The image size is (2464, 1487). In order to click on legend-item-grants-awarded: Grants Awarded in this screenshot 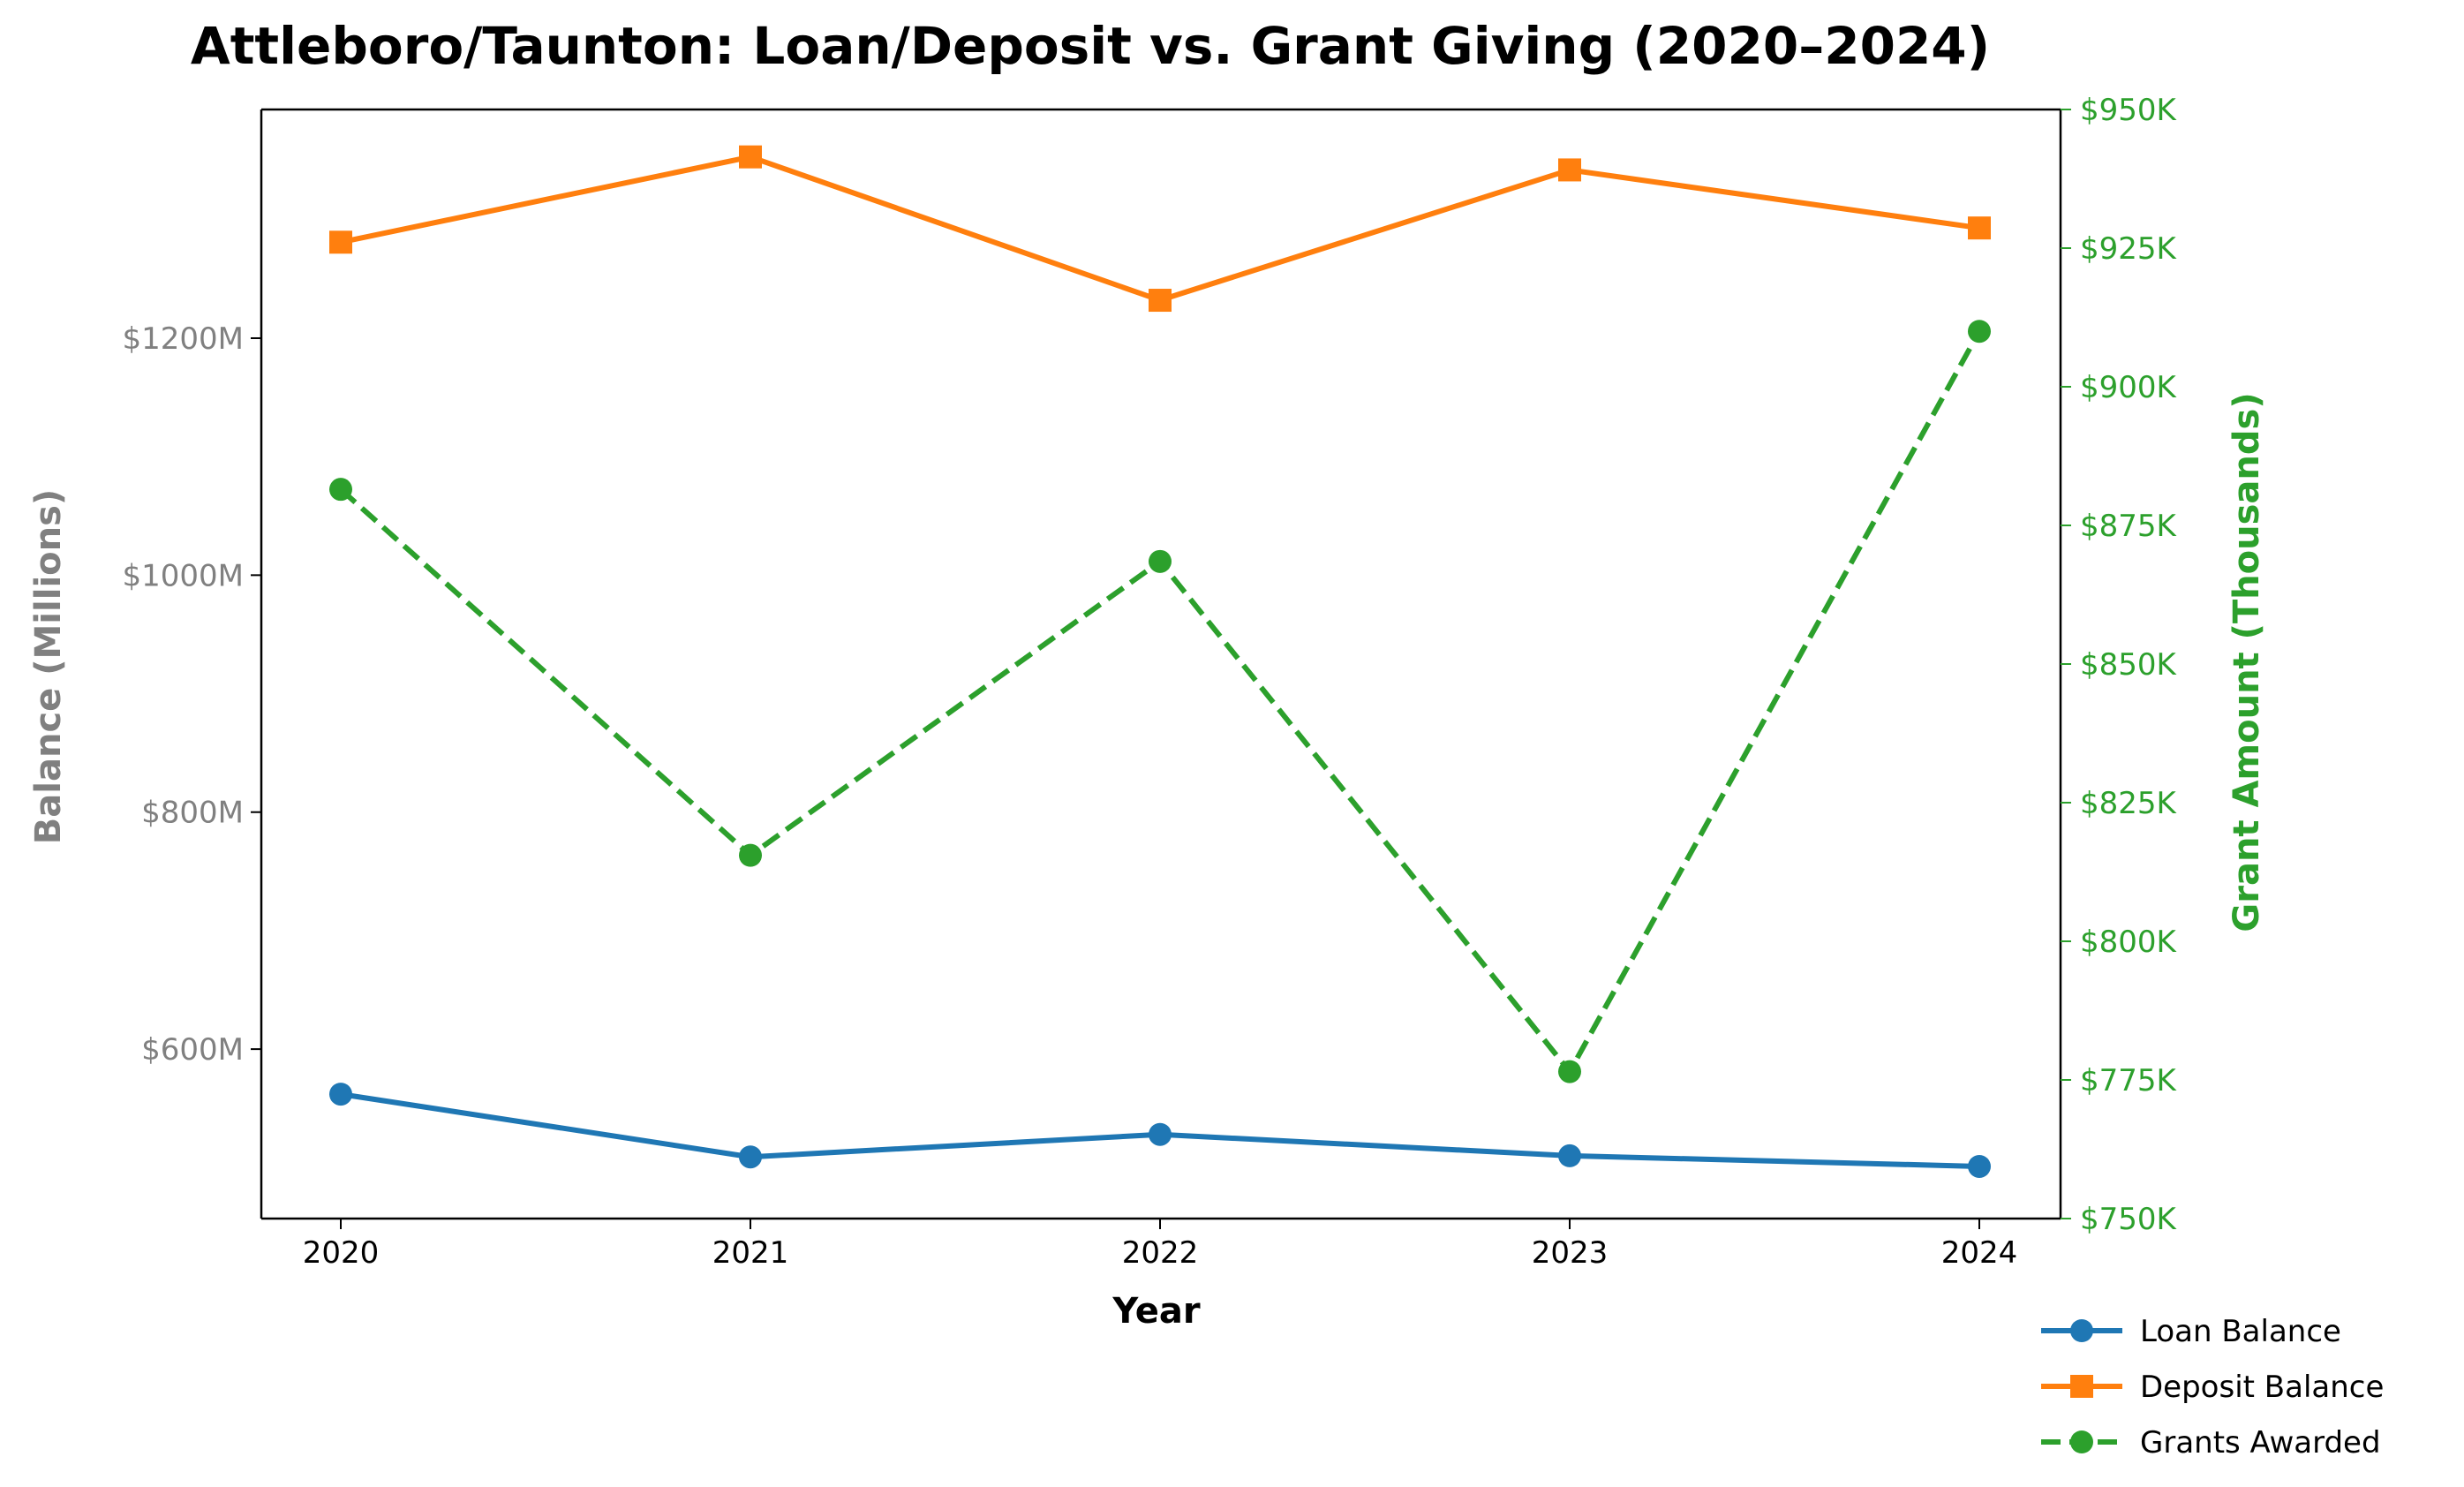, I will do `click(2211, 1443)`.